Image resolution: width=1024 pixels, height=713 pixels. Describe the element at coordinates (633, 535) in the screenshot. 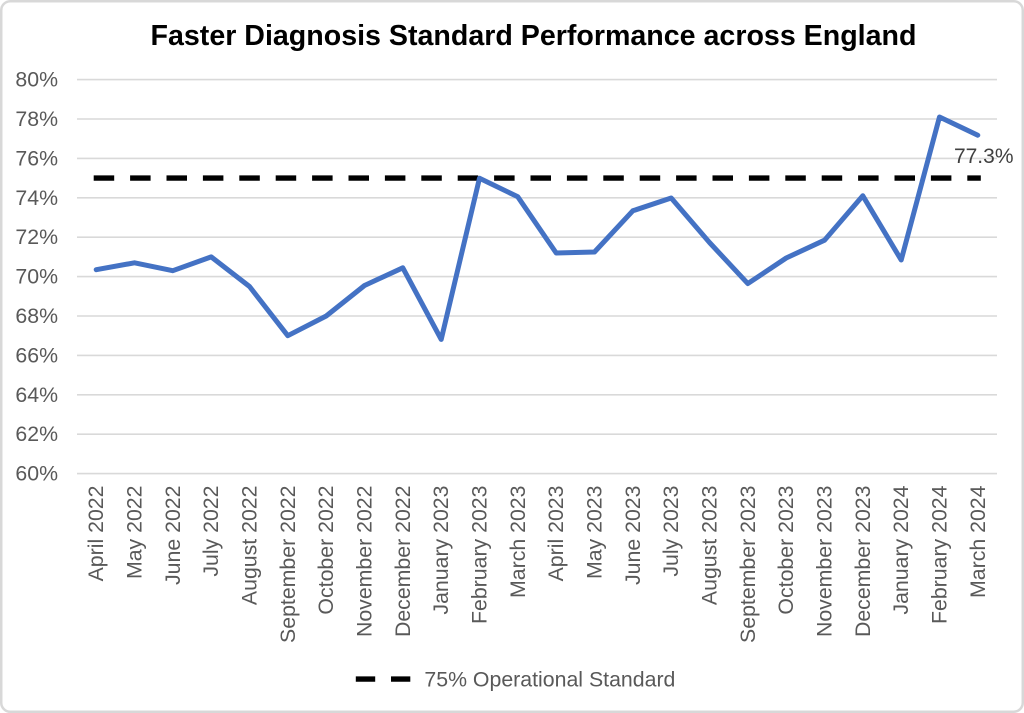

I see `svg-text: June 2023` at that location.